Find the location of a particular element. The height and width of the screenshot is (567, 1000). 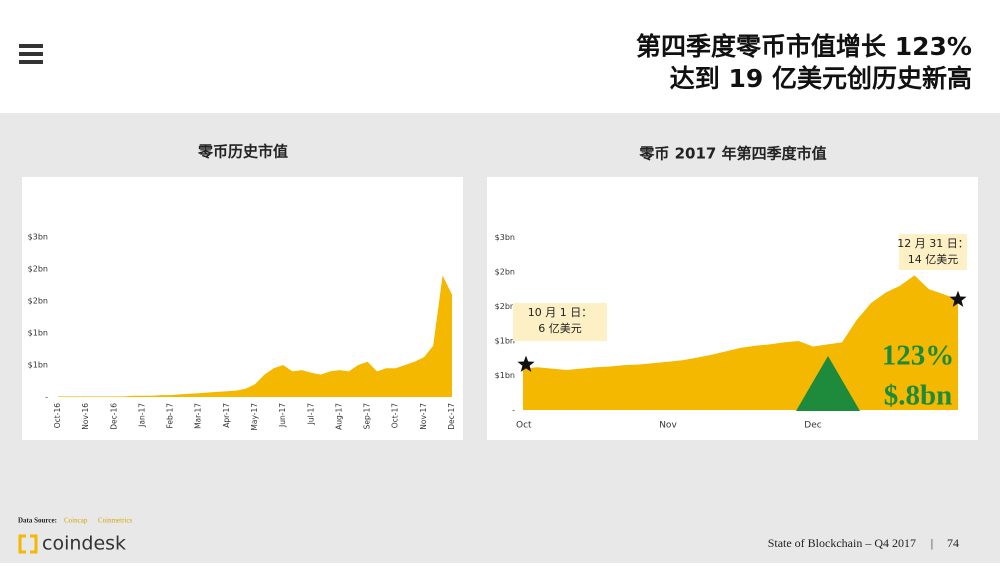

x-tick-label: Sep-17 is located at coordinates (367, 416).